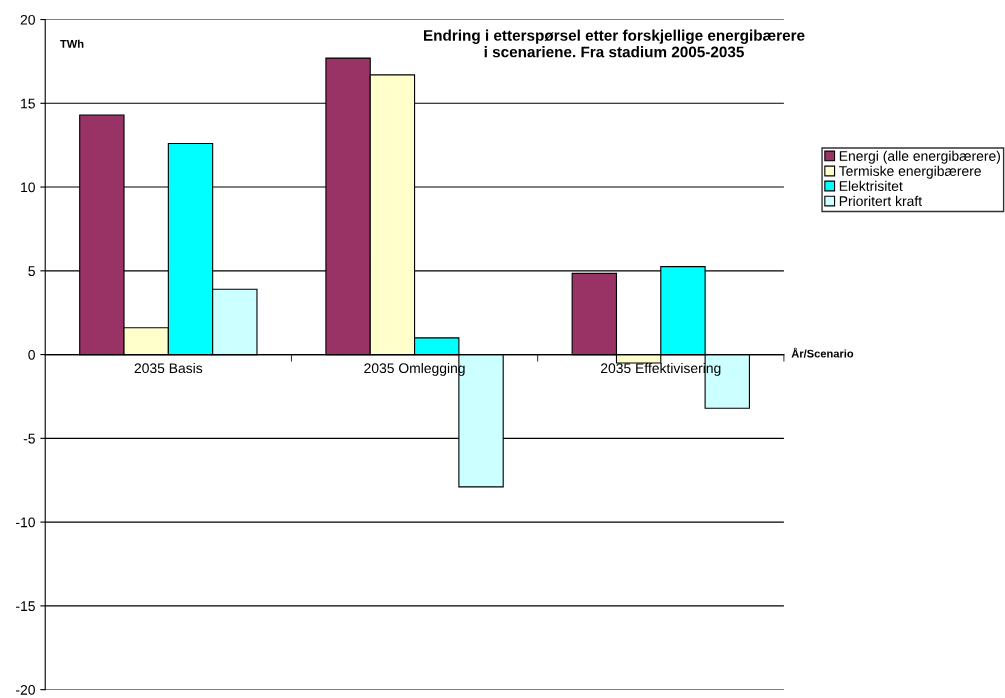 This screenshot has width=1005, height=698. I want to click on legend-label: Termiske energibærere, so click(910, 172).